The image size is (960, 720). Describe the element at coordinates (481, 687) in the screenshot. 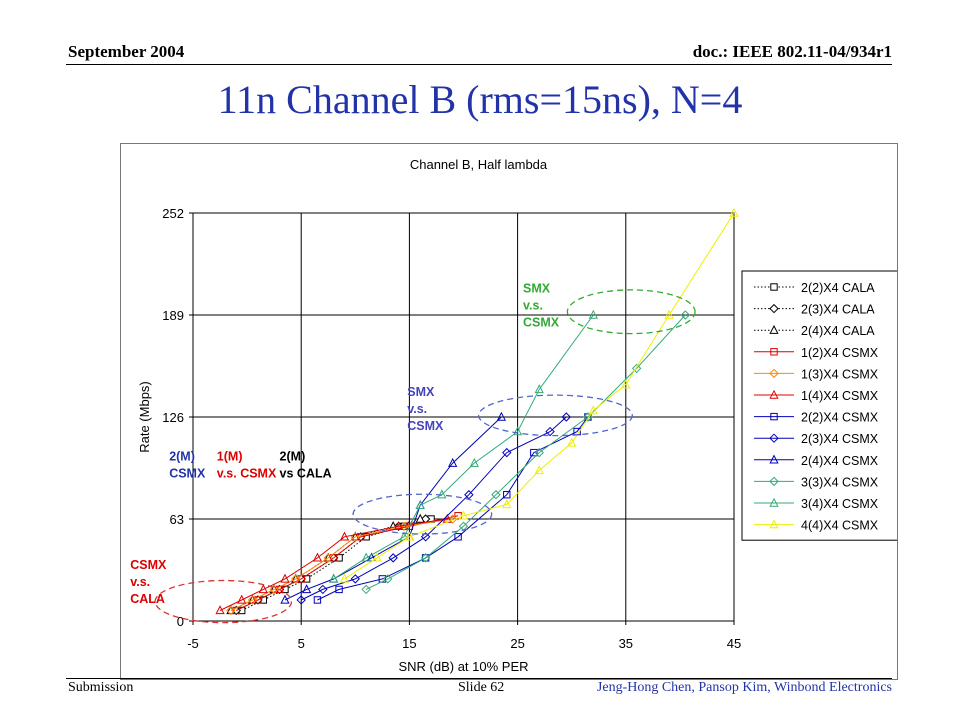

I see `footer-slide-number: Slide 62` at that location.